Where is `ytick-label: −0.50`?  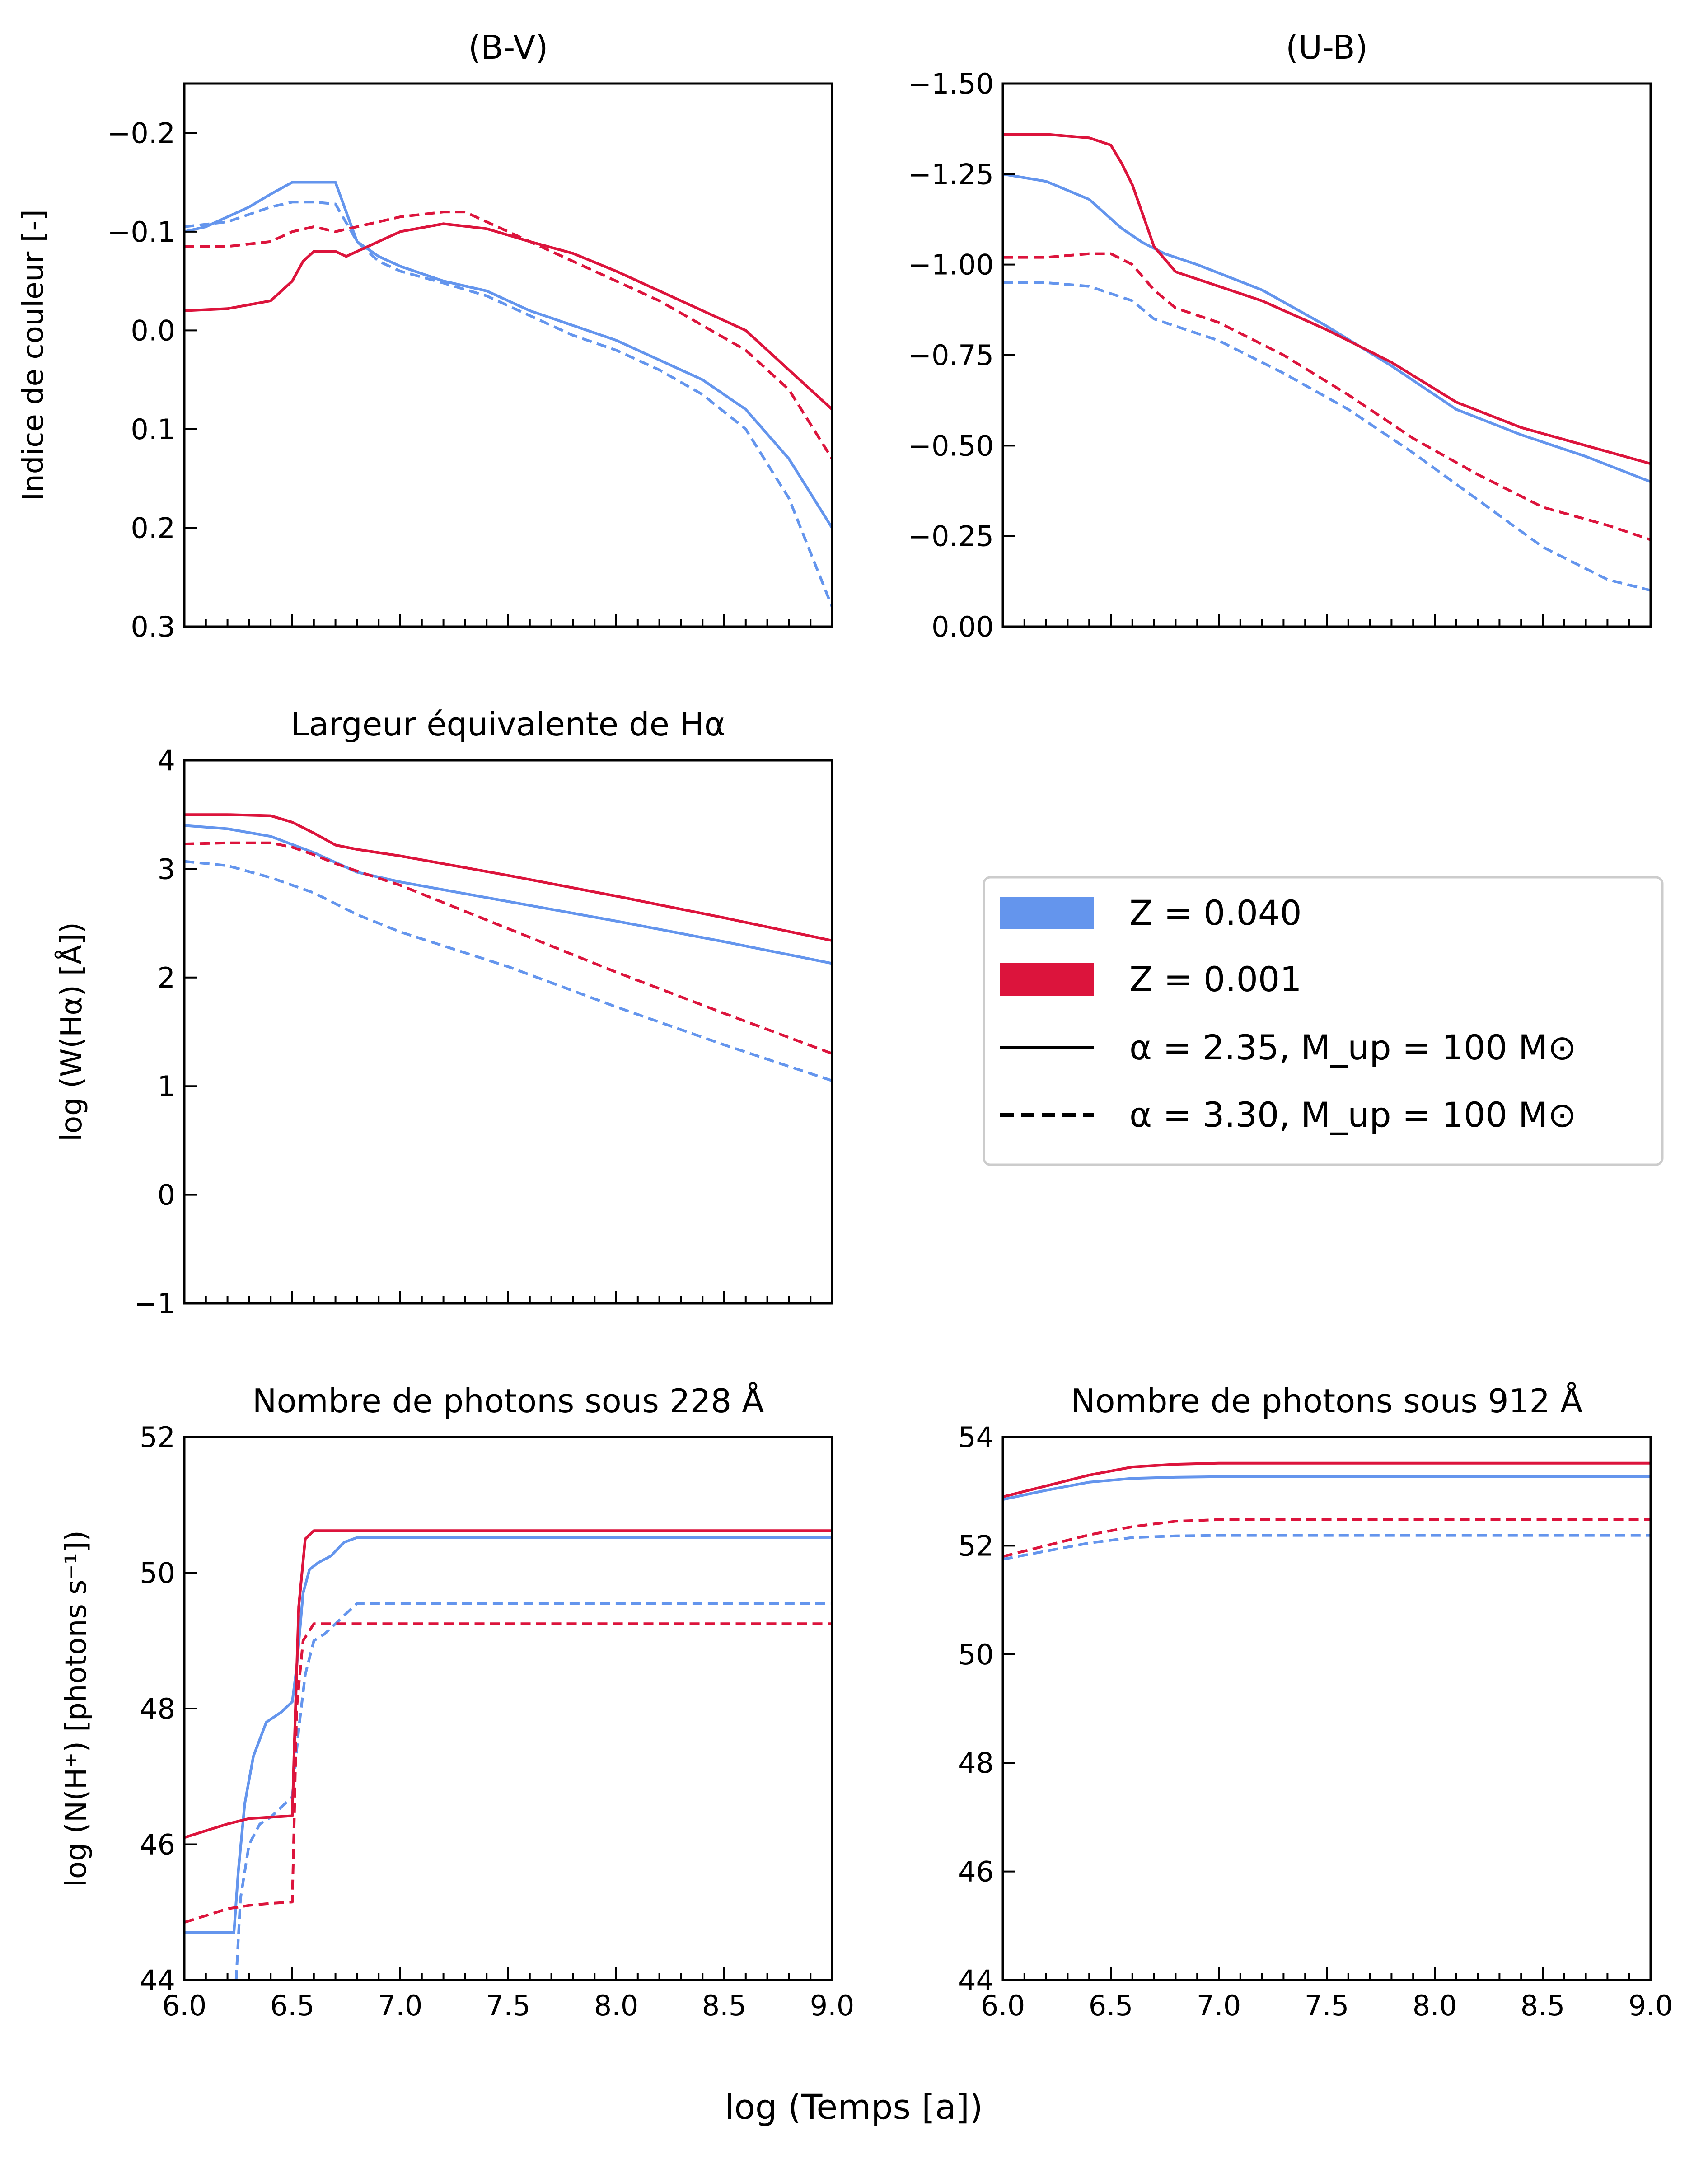
ytick-label: −0.50 is located at coordinates (951, 445).